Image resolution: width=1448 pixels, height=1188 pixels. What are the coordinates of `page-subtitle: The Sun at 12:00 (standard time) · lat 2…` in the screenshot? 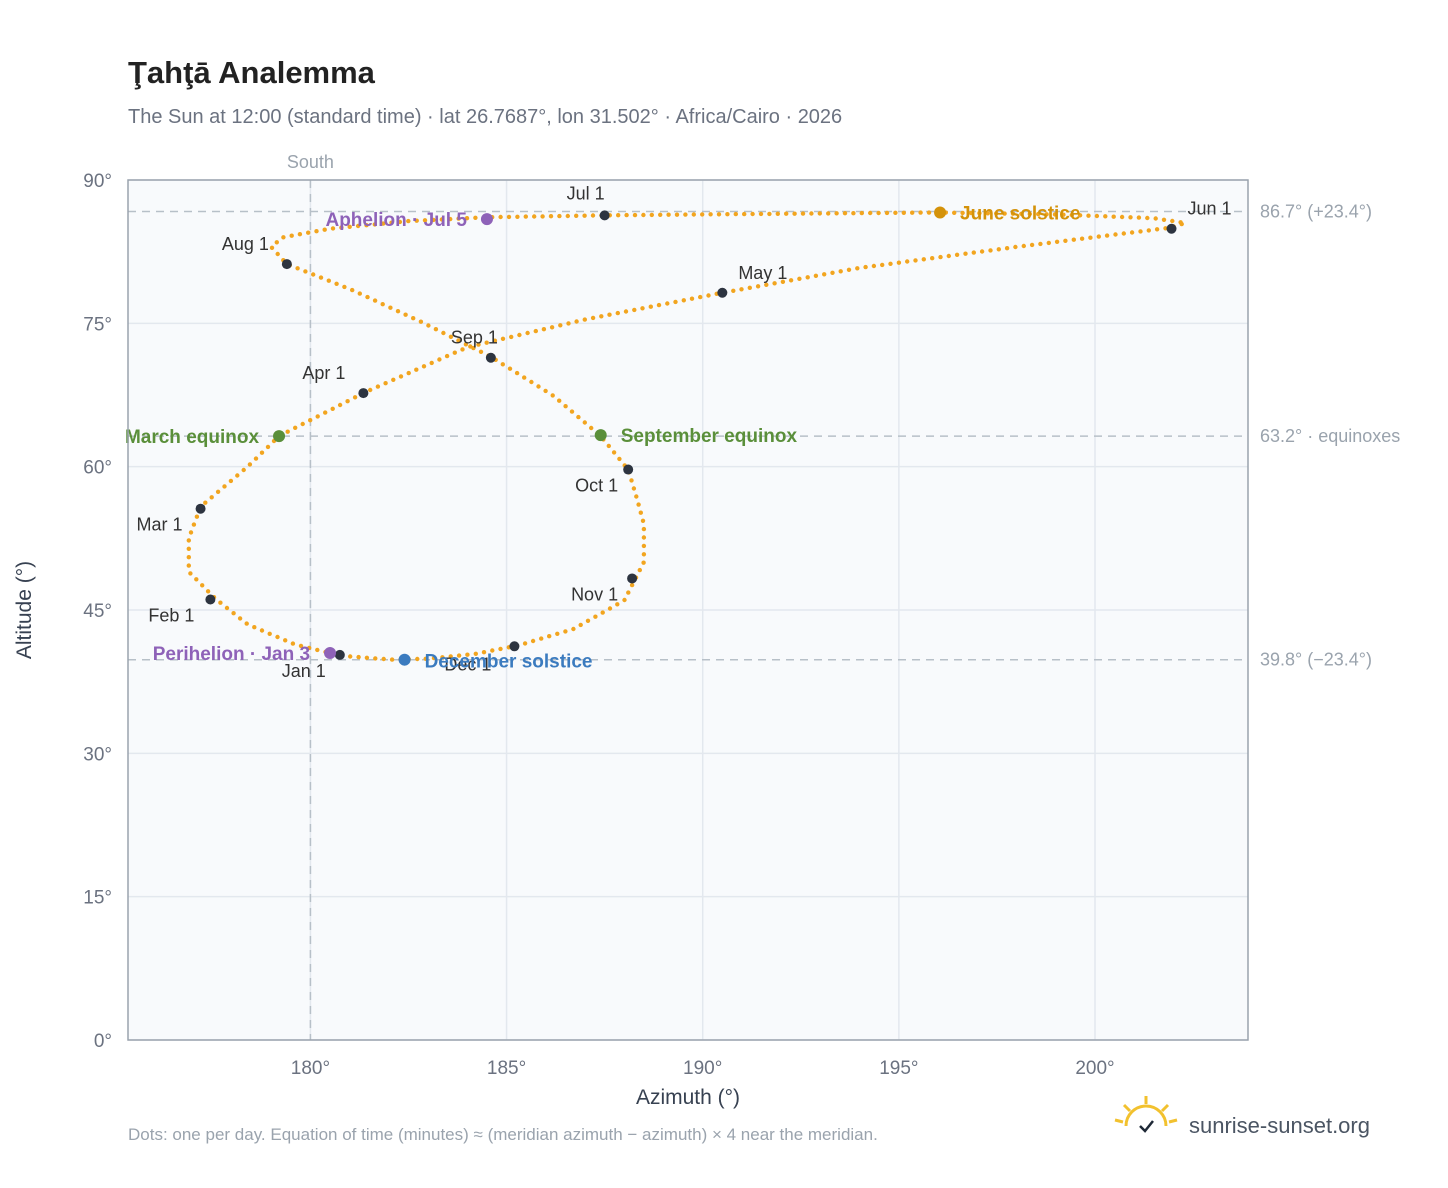 It's located at (485, 117).